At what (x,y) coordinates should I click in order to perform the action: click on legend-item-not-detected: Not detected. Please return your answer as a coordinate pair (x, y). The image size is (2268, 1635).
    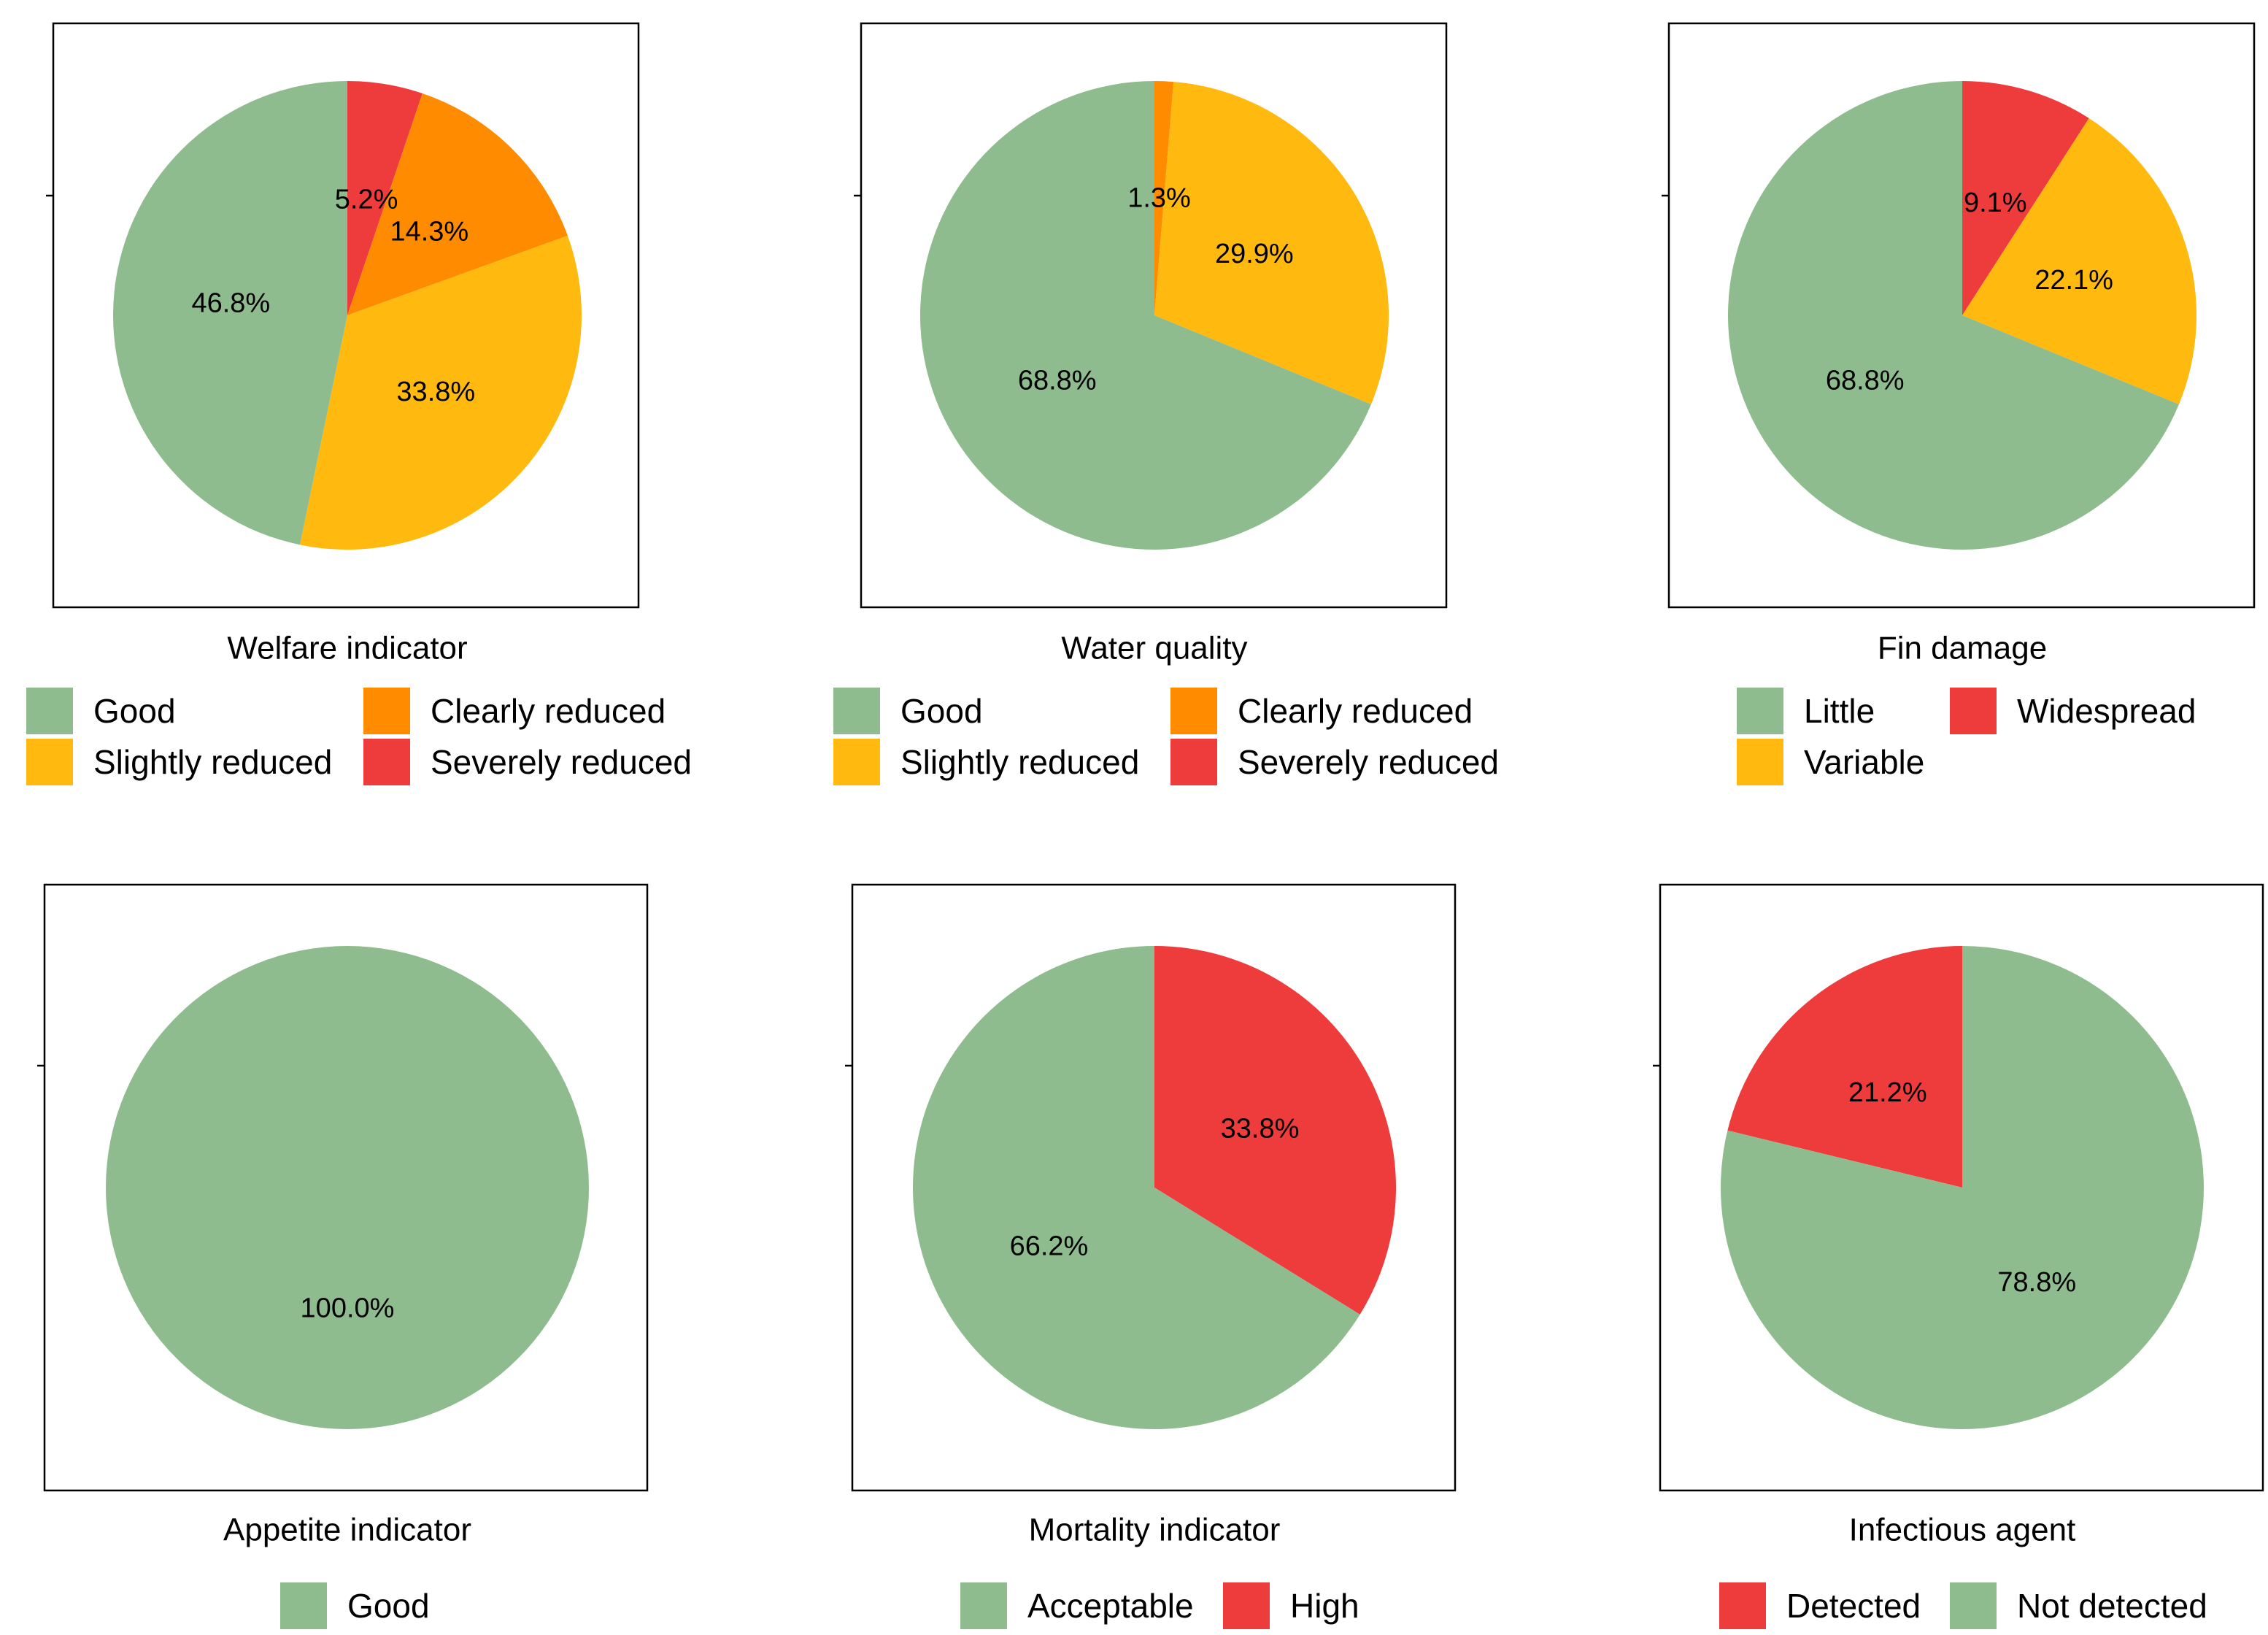
    Looking at the image, I should click on (2078, 1605).